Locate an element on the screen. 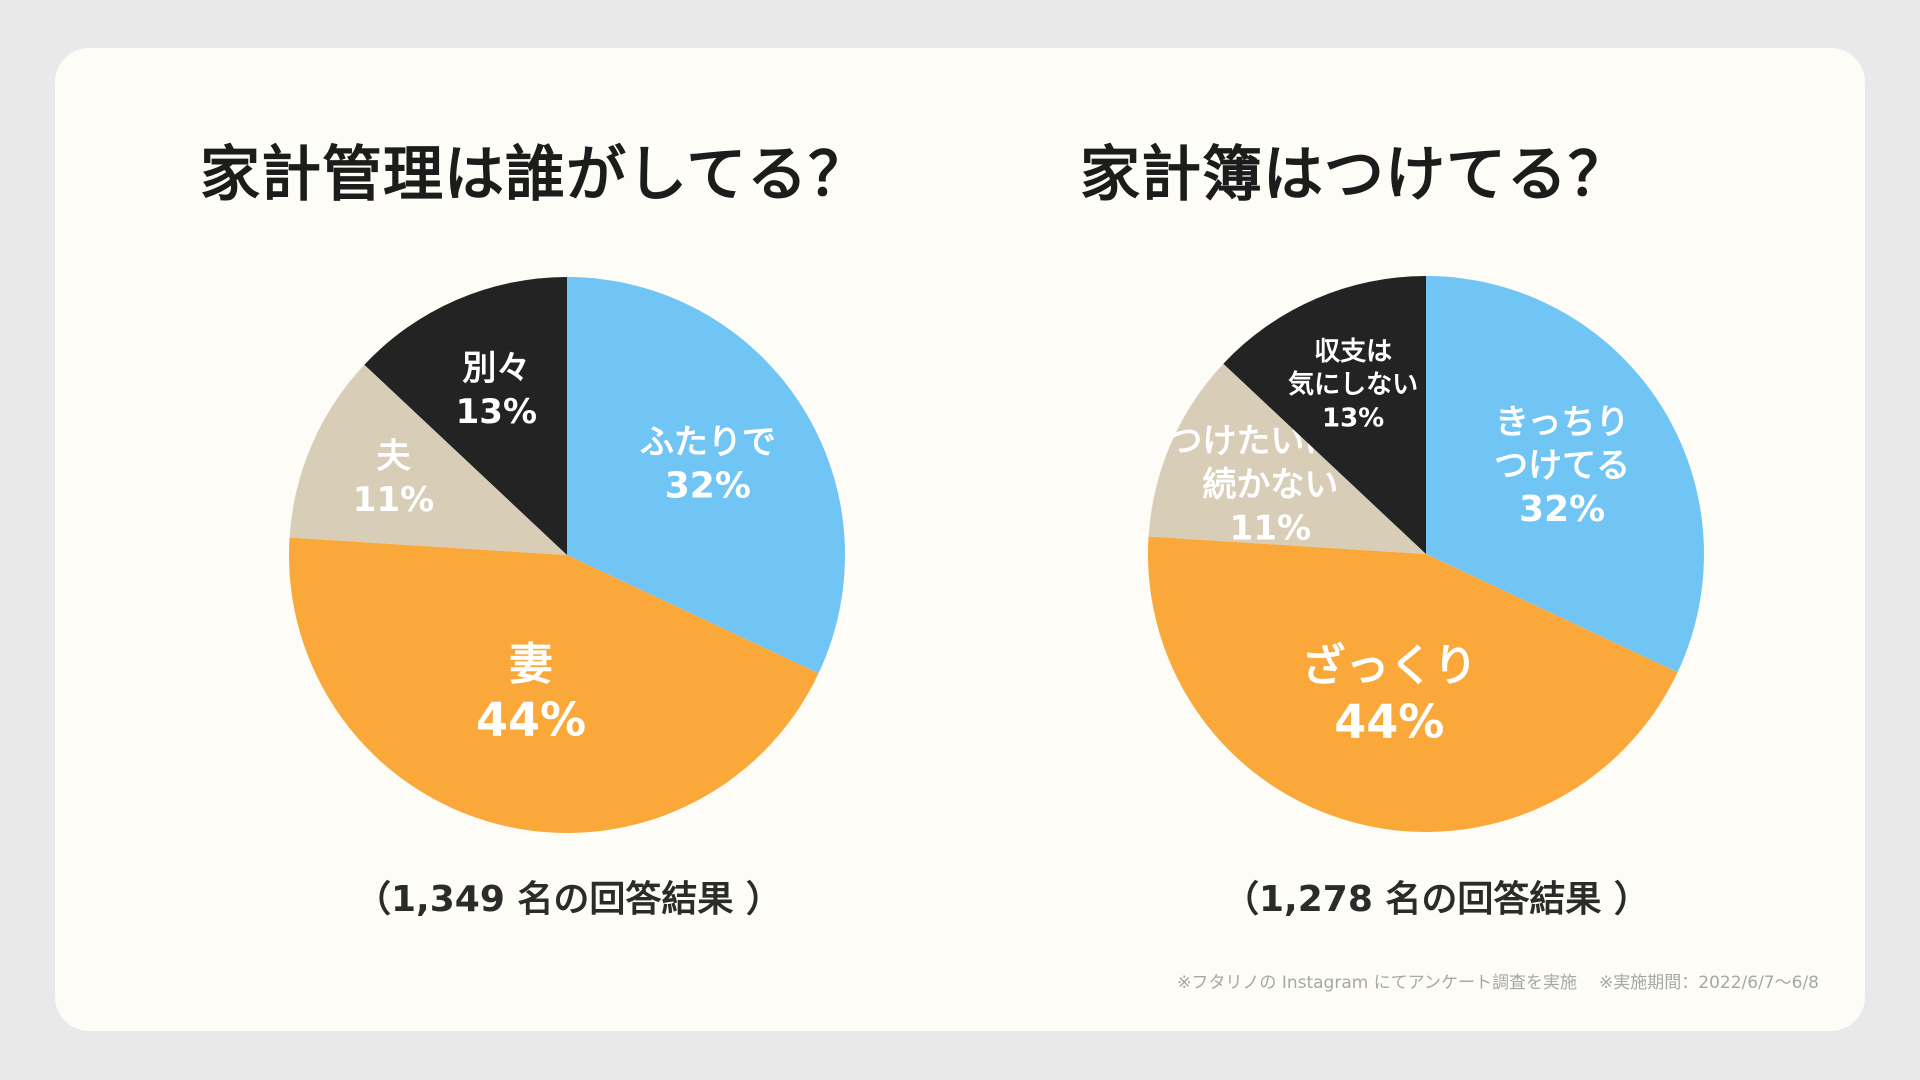  survey-period-note: ※実施期間：2022/6/7〜6/8 is located at coordinates (1709, 983).